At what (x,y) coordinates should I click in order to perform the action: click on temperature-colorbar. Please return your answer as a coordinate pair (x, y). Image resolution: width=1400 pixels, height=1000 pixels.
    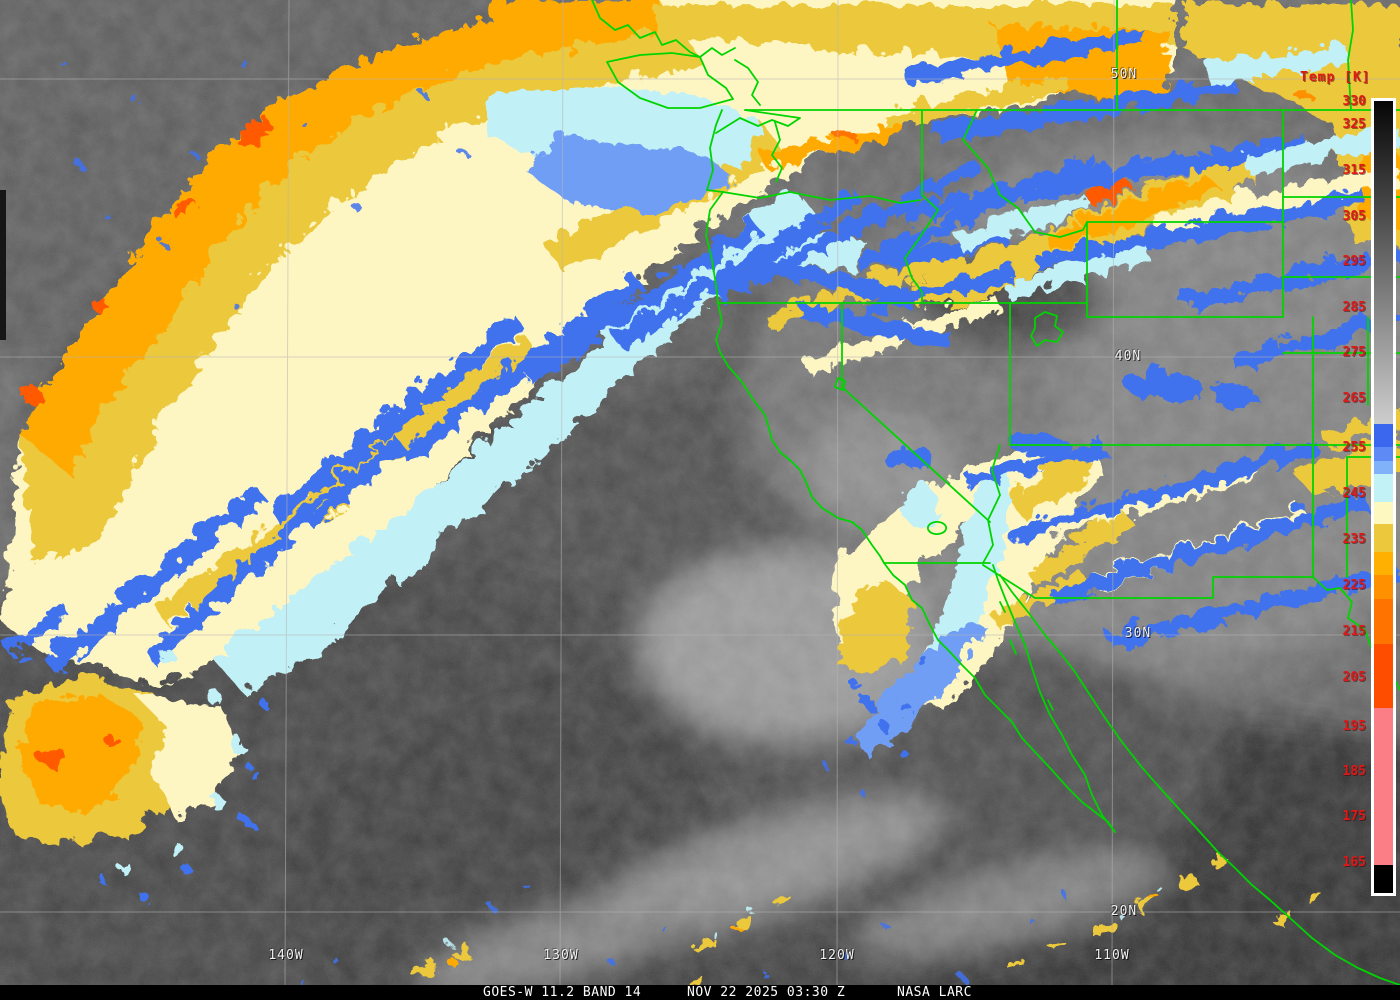
    Looking at the image, I should click on (1383, 497).